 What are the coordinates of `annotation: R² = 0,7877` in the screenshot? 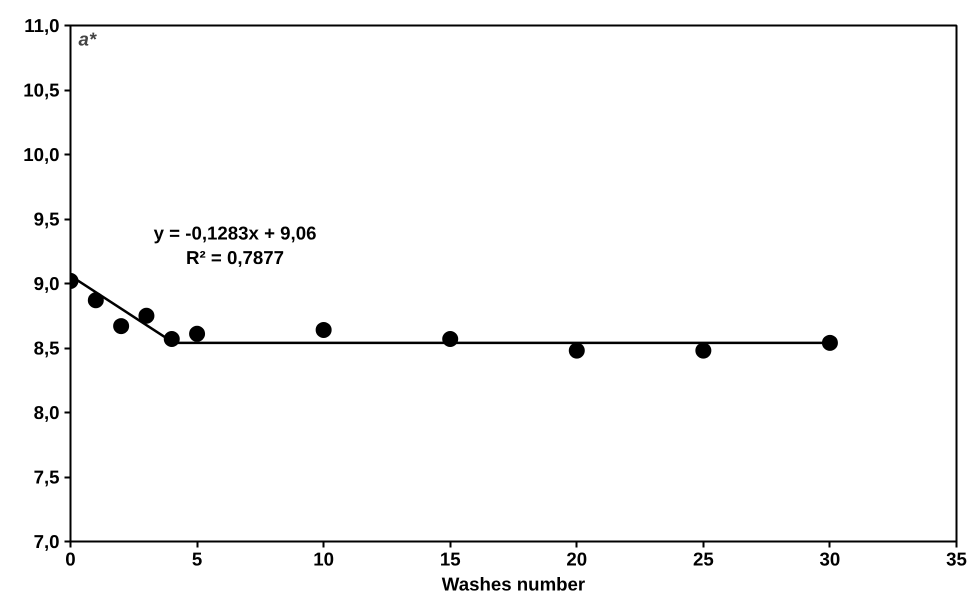 It's located at (235, 257).